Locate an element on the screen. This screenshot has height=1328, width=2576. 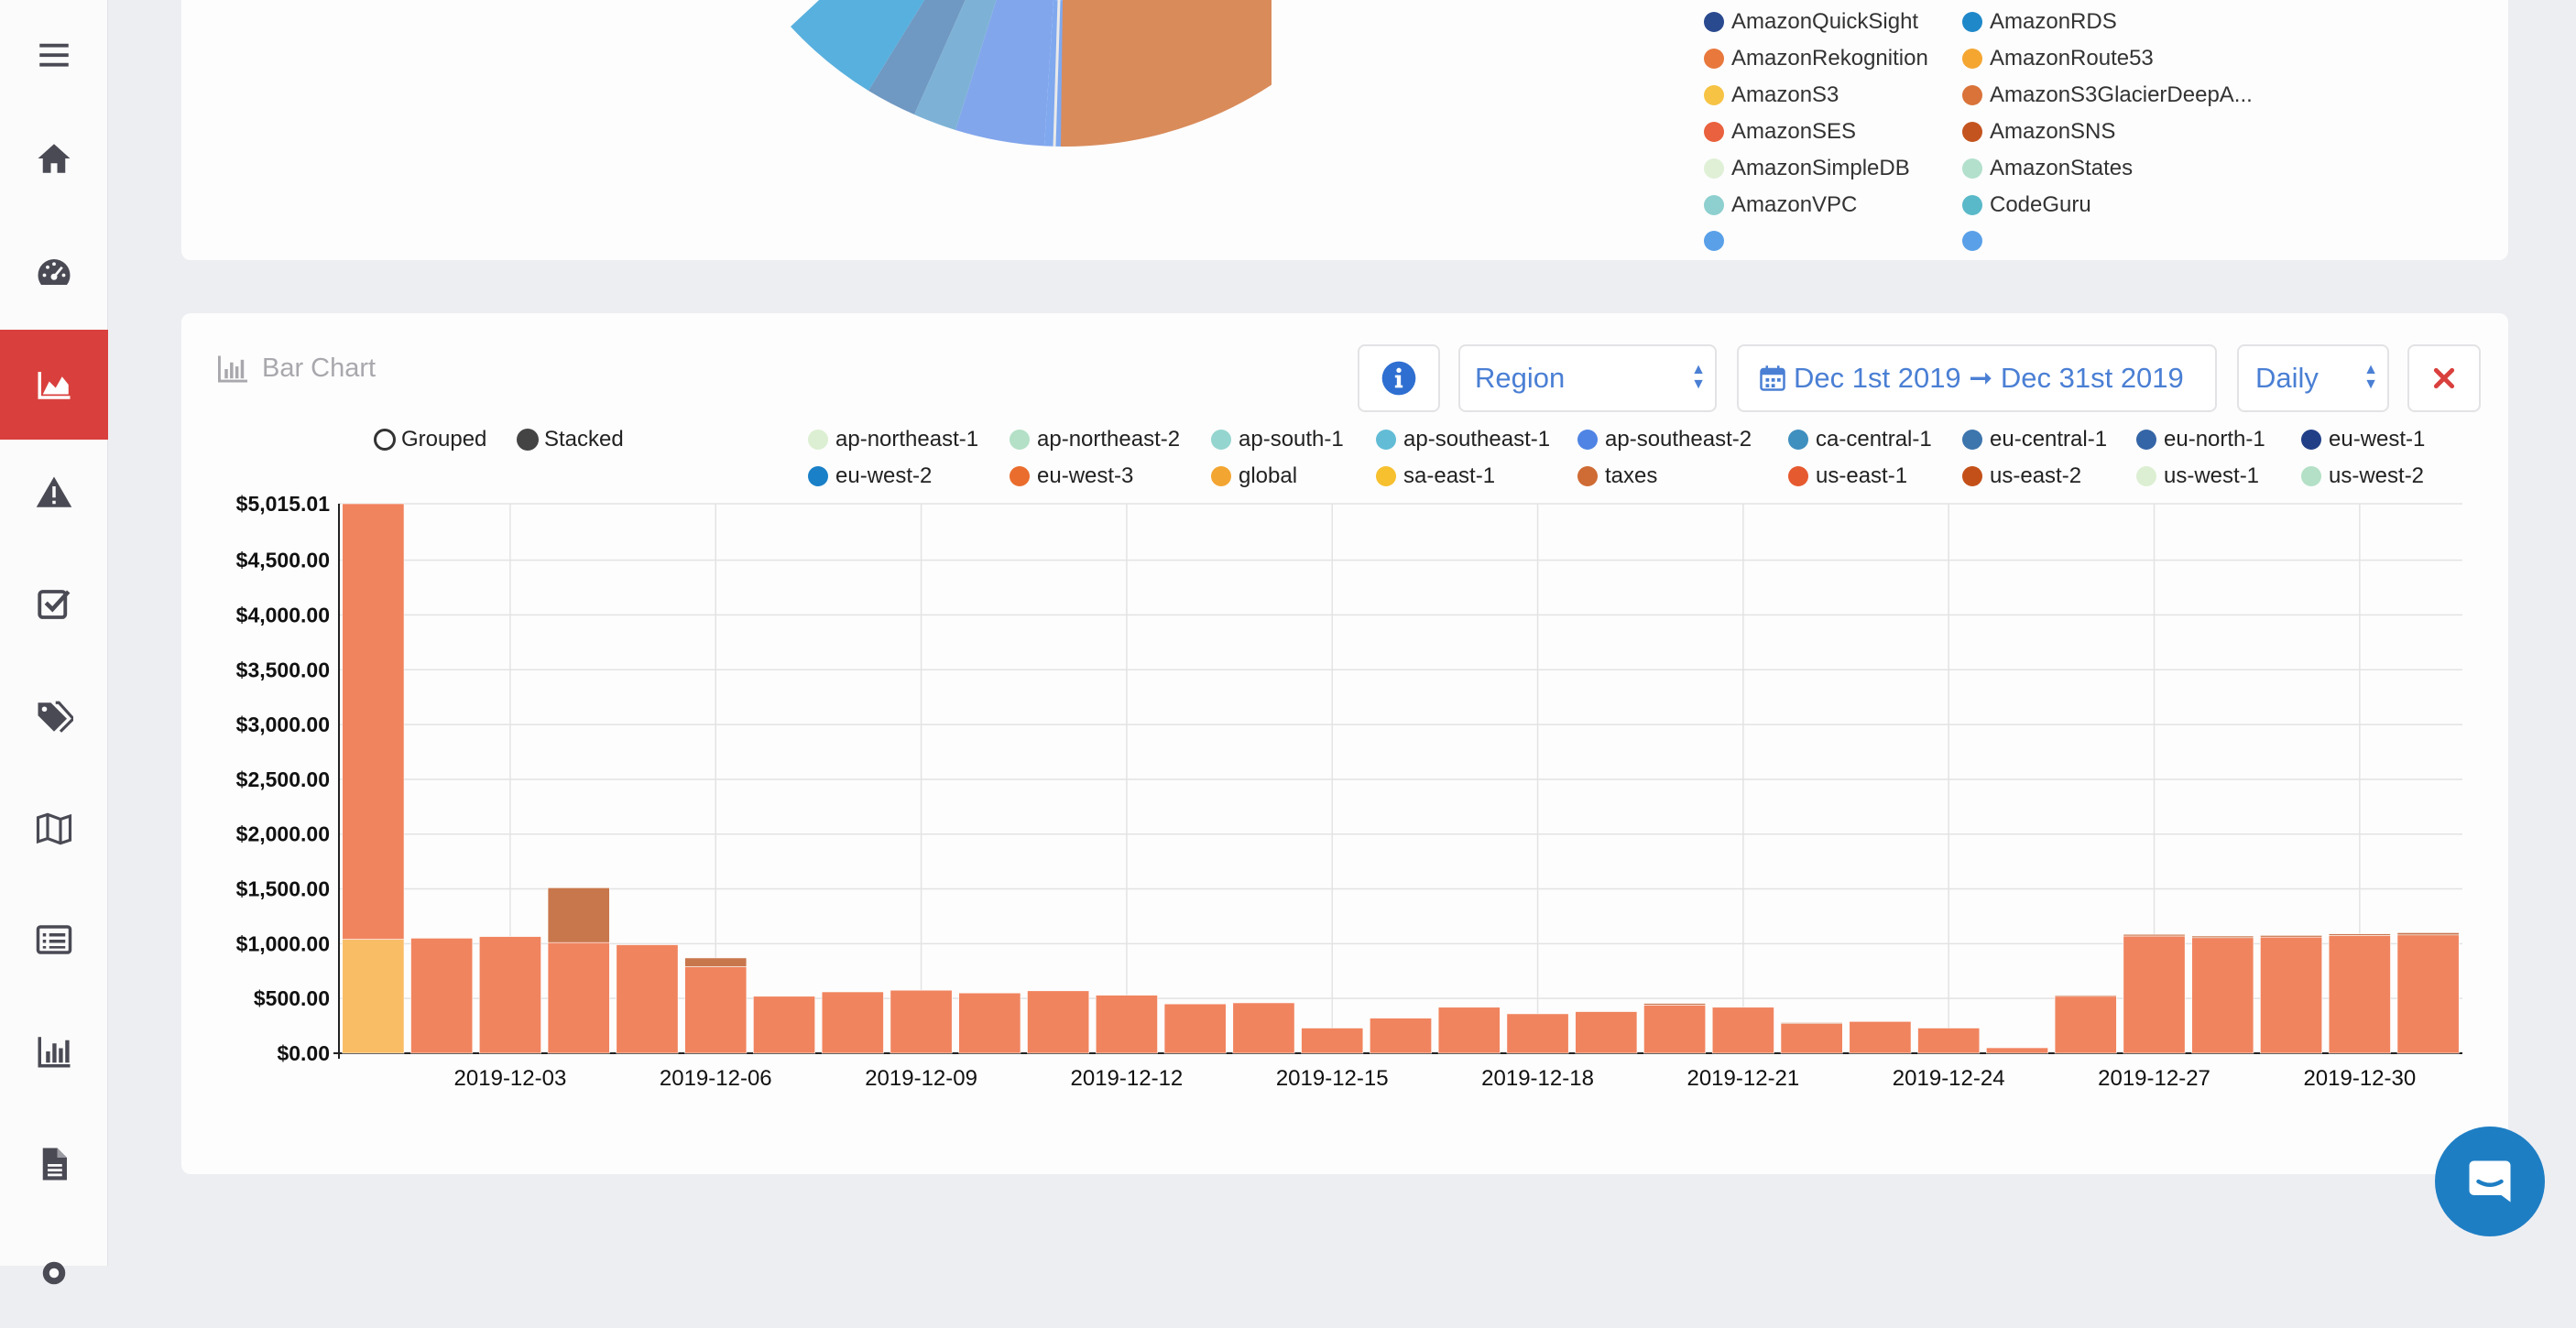
chat-button is located at coordinates (2490, 1181).